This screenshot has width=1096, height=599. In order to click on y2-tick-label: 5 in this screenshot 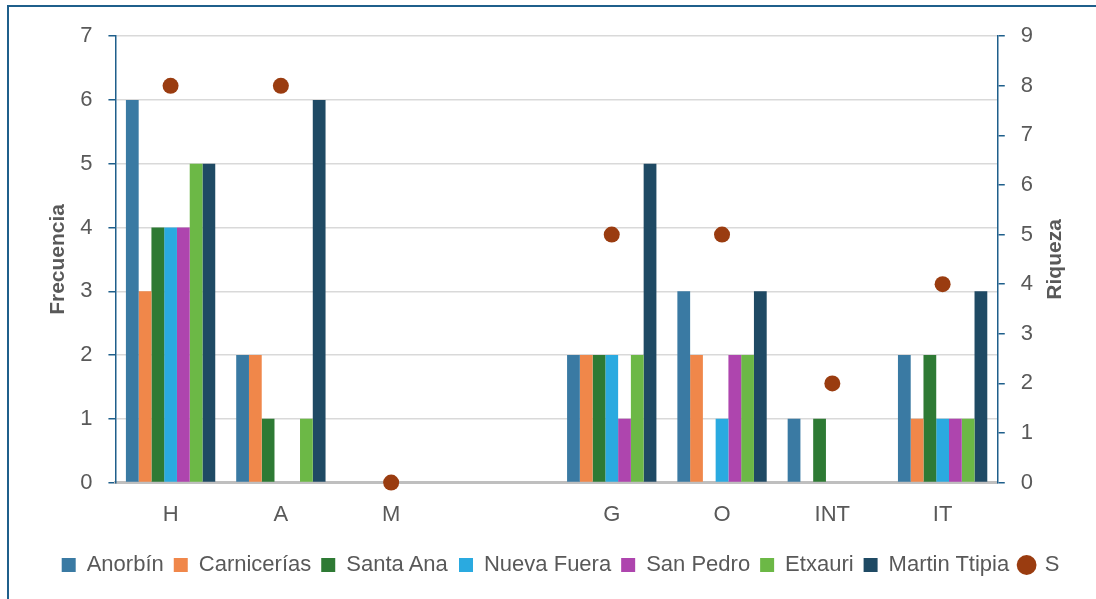, I will do `click(1027, 233)`.